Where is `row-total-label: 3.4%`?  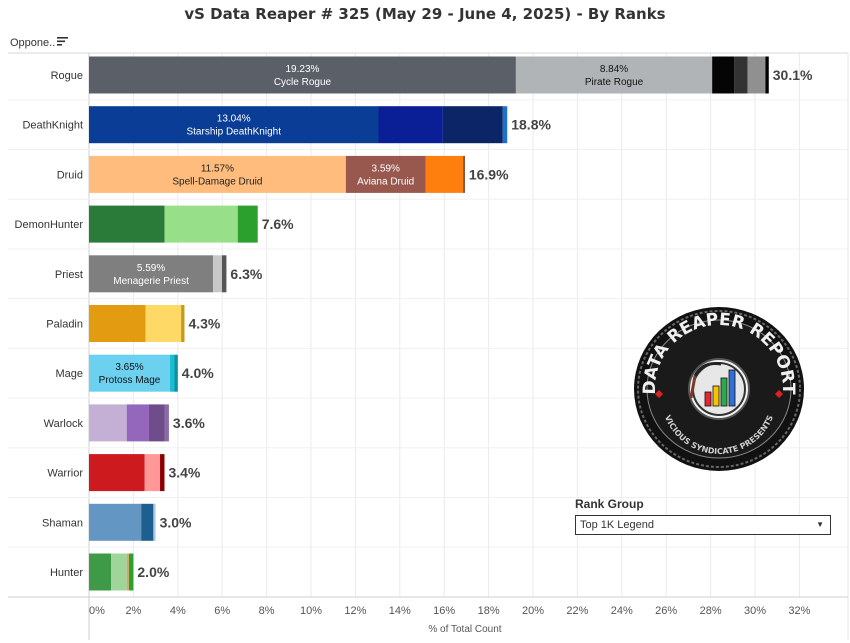
row-total-label: 3.4% is located at coordinates (184, 473).